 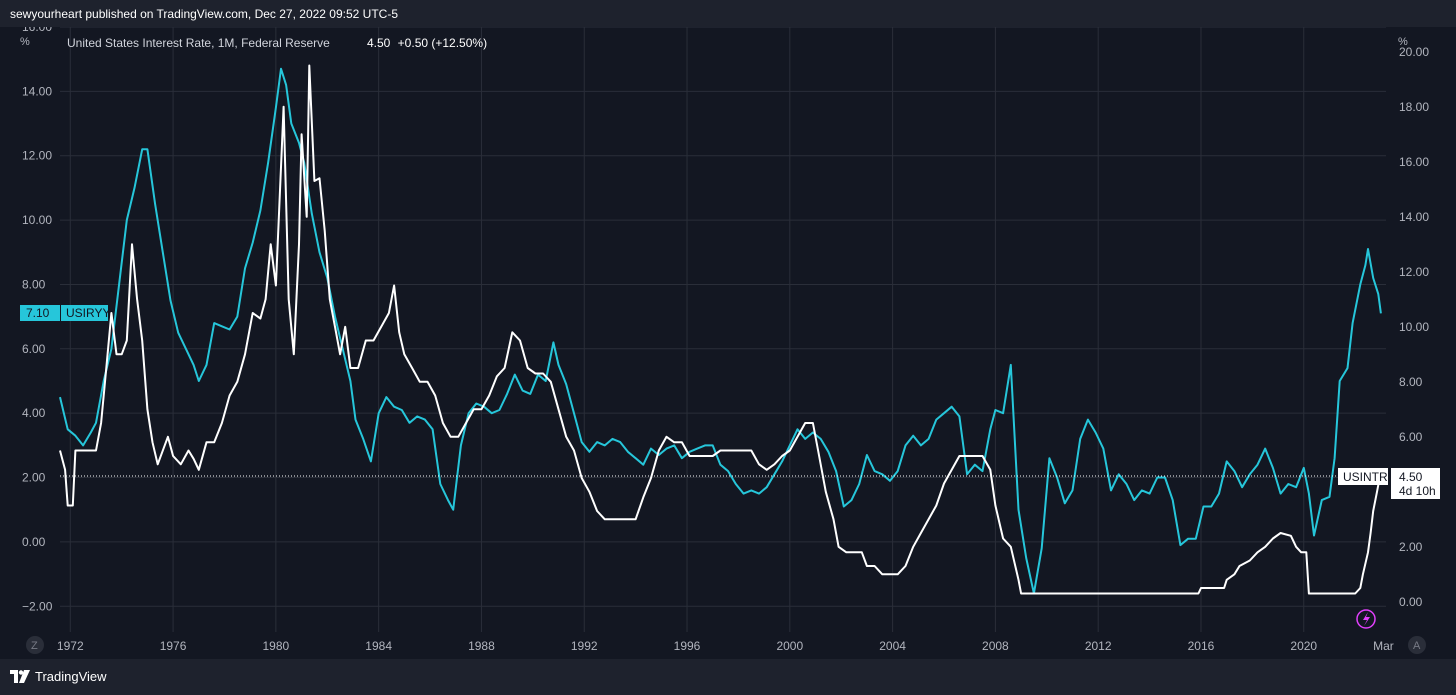 What do you see at coordinates (1389, 483) in the screenshot?
I see `usintr-price-label: USINTR 4.50 4d 10h` at bounding box center [1389, 483].